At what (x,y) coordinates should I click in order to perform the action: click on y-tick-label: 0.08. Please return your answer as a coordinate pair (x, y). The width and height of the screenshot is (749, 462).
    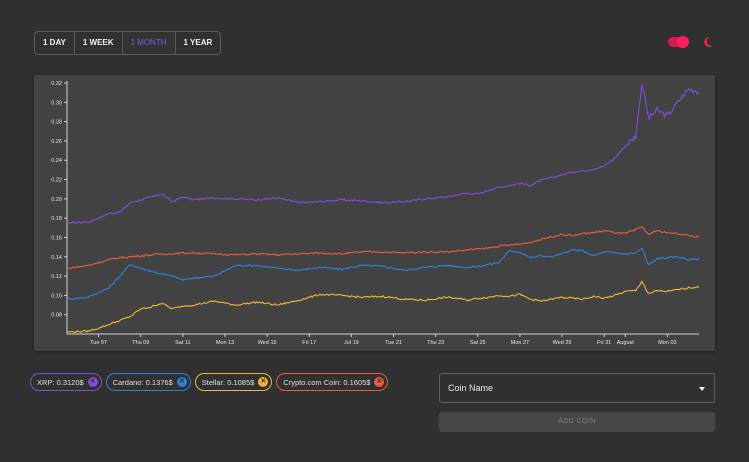
    Looking at the image, I should click on (56, 316).